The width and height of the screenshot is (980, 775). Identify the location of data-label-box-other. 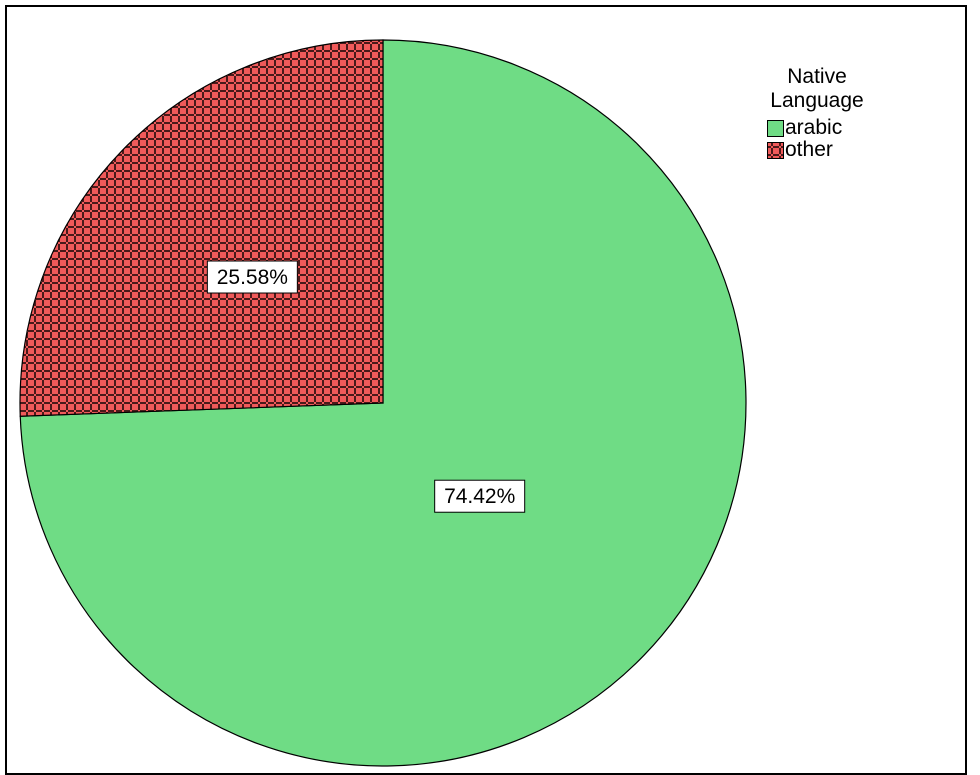
(252, 277).